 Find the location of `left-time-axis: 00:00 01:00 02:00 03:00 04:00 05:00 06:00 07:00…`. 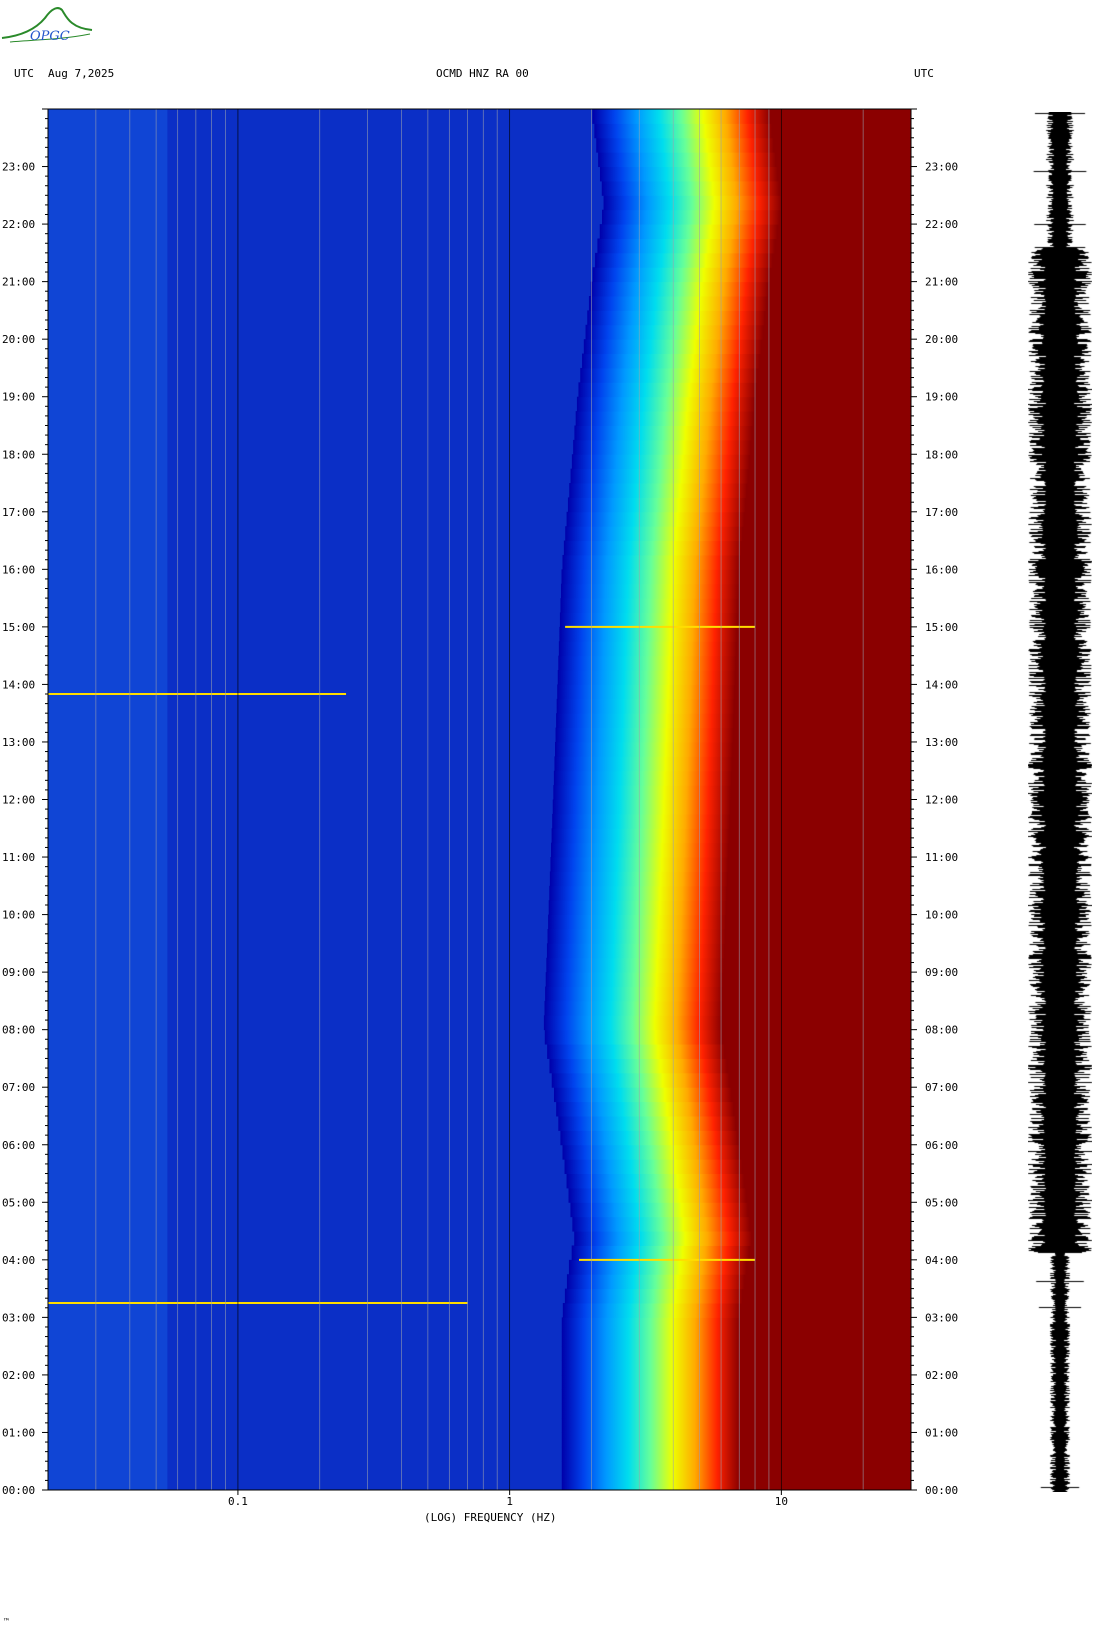

left-time-axis: 00:00 01:00 02:00 03:00 04:00 05:00 06:00 07:00… is located at coordinates (25, 802).